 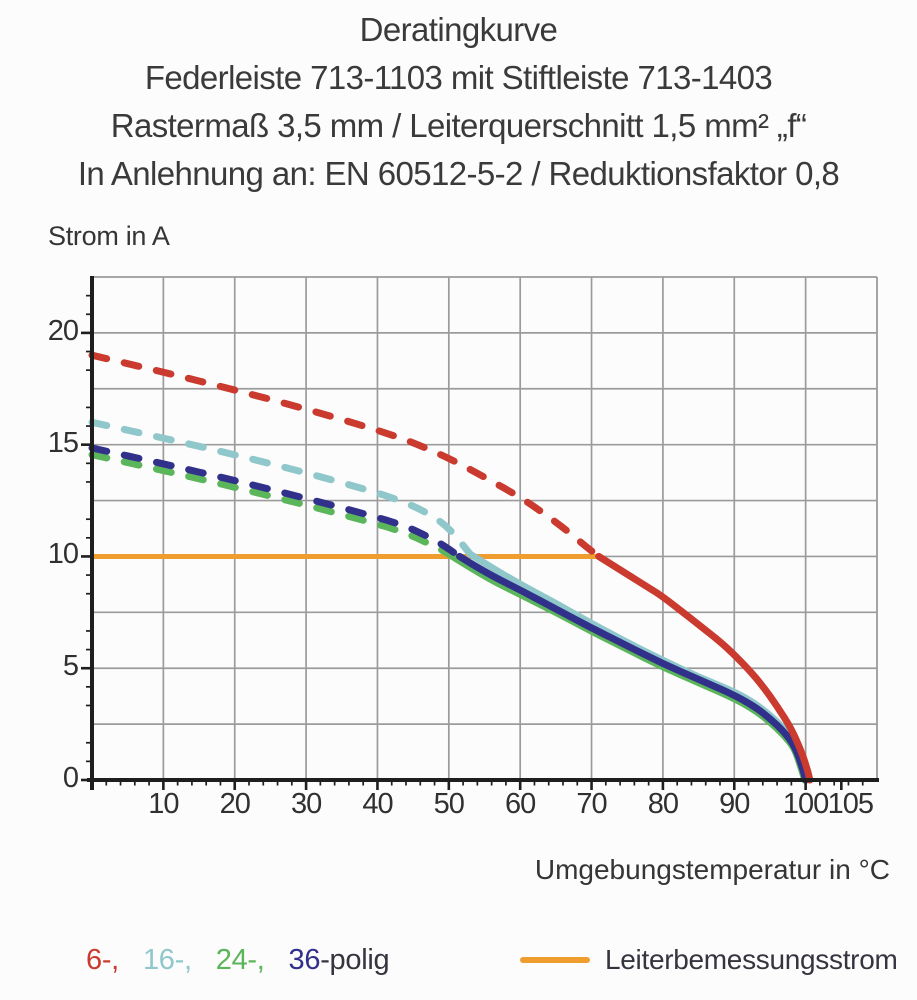 I want to click on legend-pole-counts: 6-, 16-, 24-, 36-polig, so click(x=238, y=960).